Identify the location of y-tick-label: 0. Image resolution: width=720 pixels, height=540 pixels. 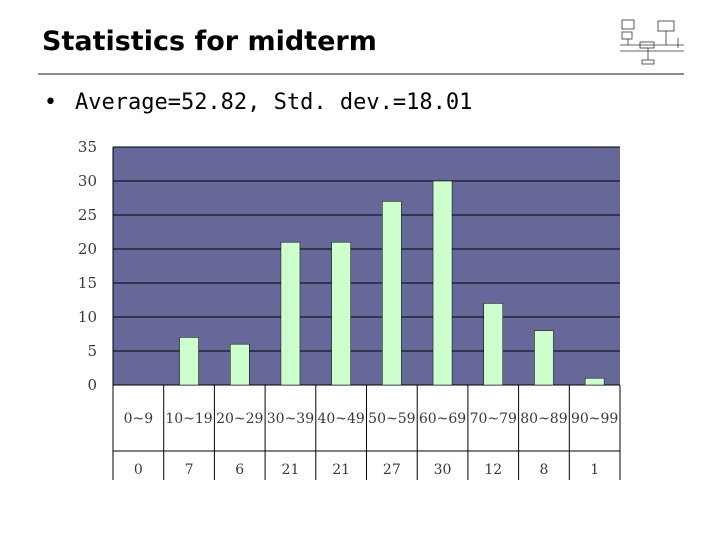
(92, 385).